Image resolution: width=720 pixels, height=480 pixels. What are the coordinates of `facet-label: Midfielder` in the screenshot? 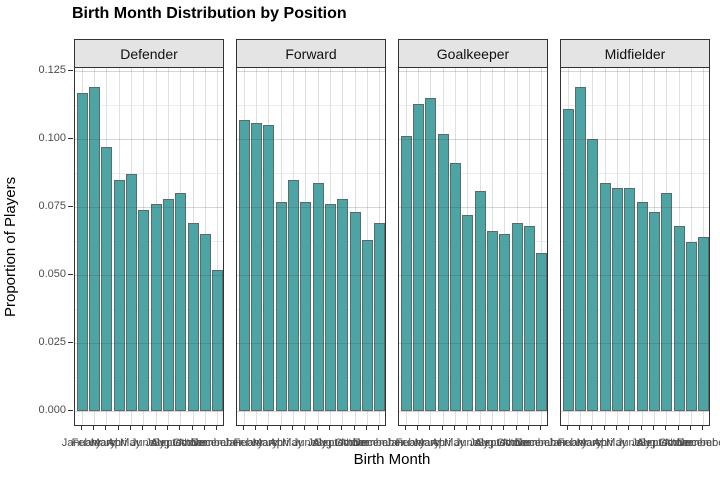 It's located at (635, 53).